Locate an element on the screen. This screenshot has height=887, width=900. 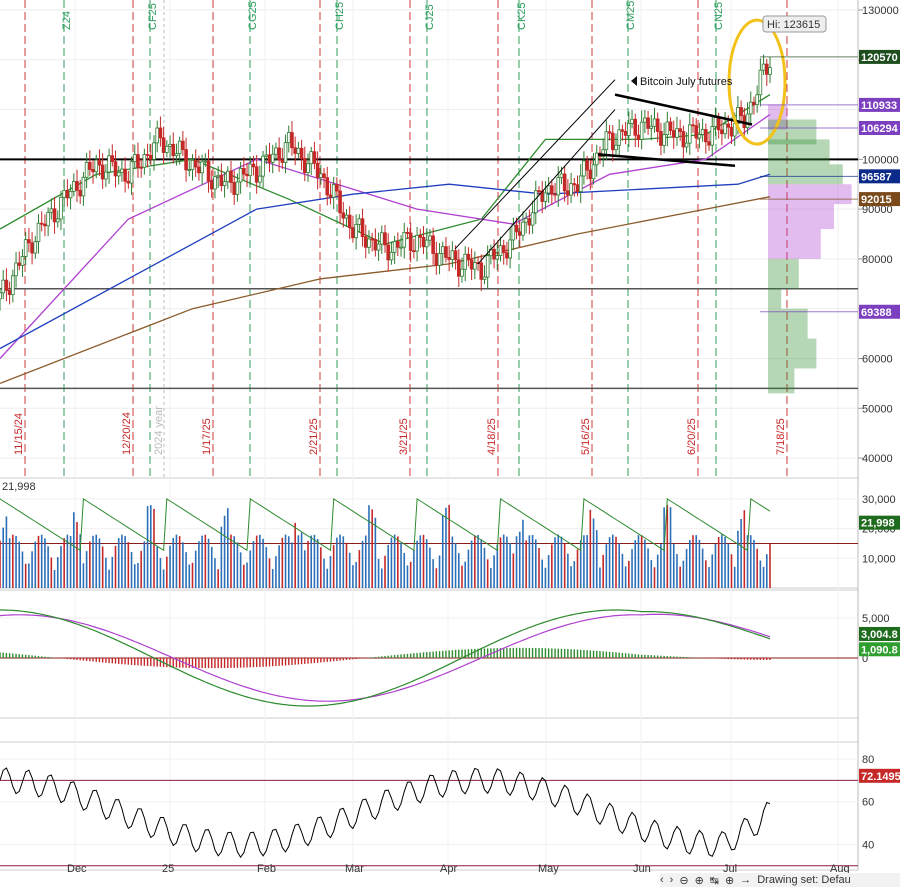
drawing-set-label: Drawing set: Defau is located at coordinates (804, 880).